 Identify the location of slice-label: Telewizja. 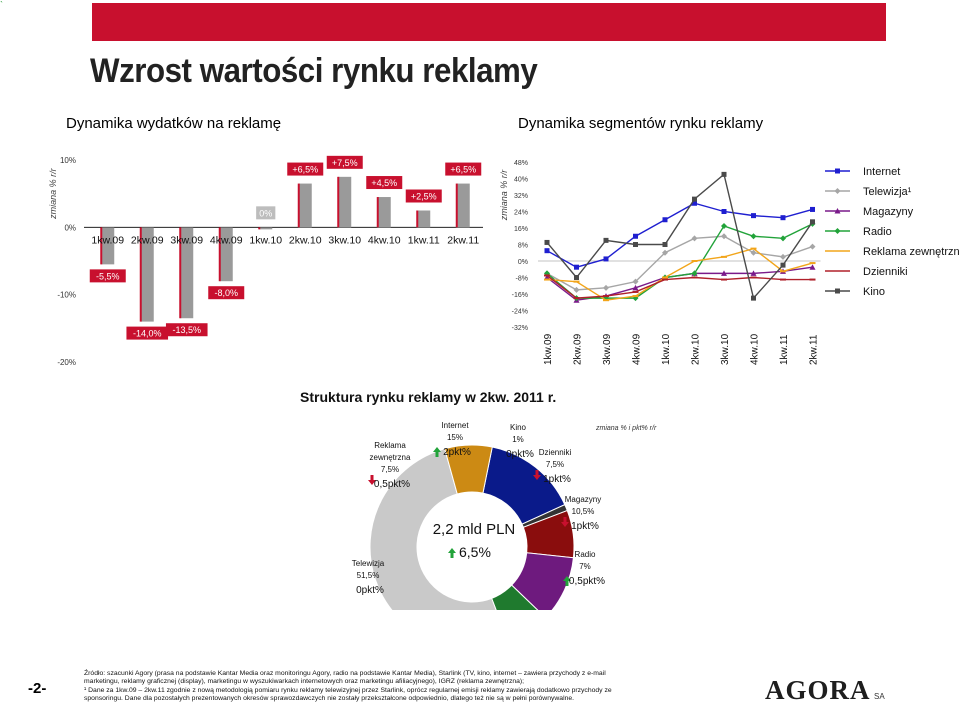
(368, 563).